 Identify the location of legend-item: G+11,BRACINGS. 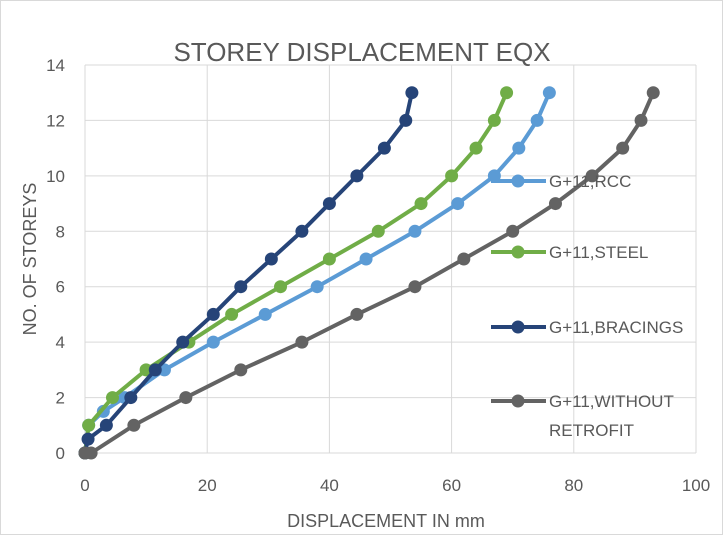
(587, 327).